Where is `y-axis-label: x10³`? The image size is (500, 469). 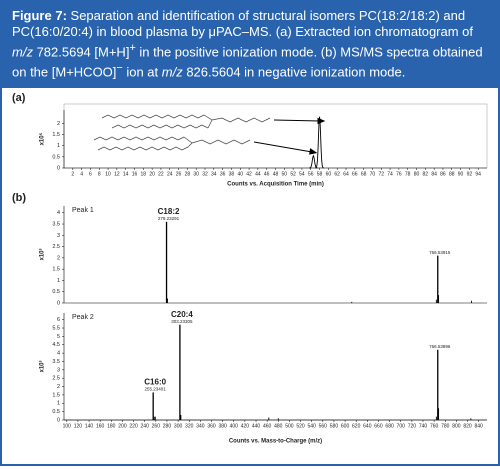 y-axis-label: x10³ is located at coordinates (42, 254).